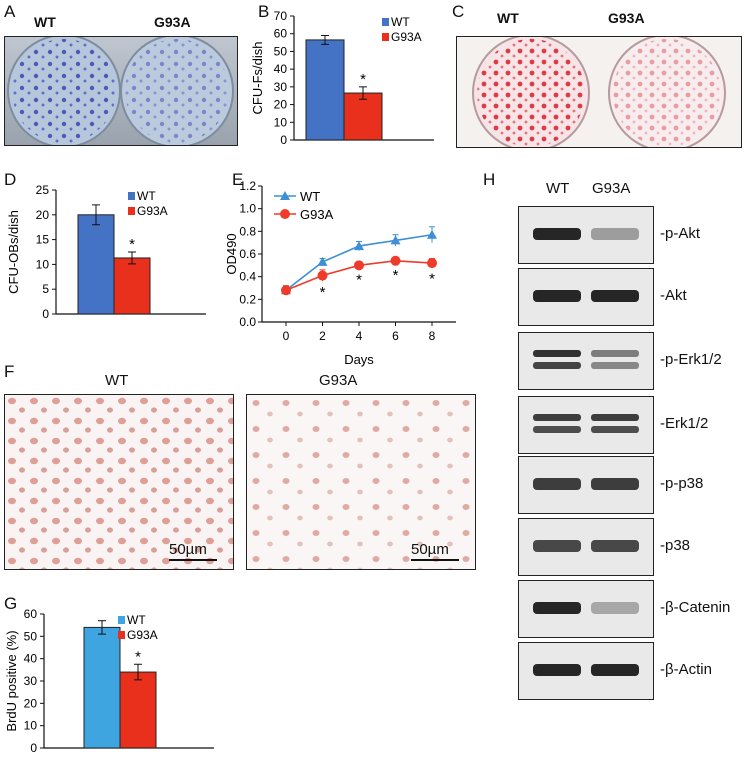  Describe the element at coordinates (96, 264) in the screenshot. I see `panel-d-bar-wt` at that location.